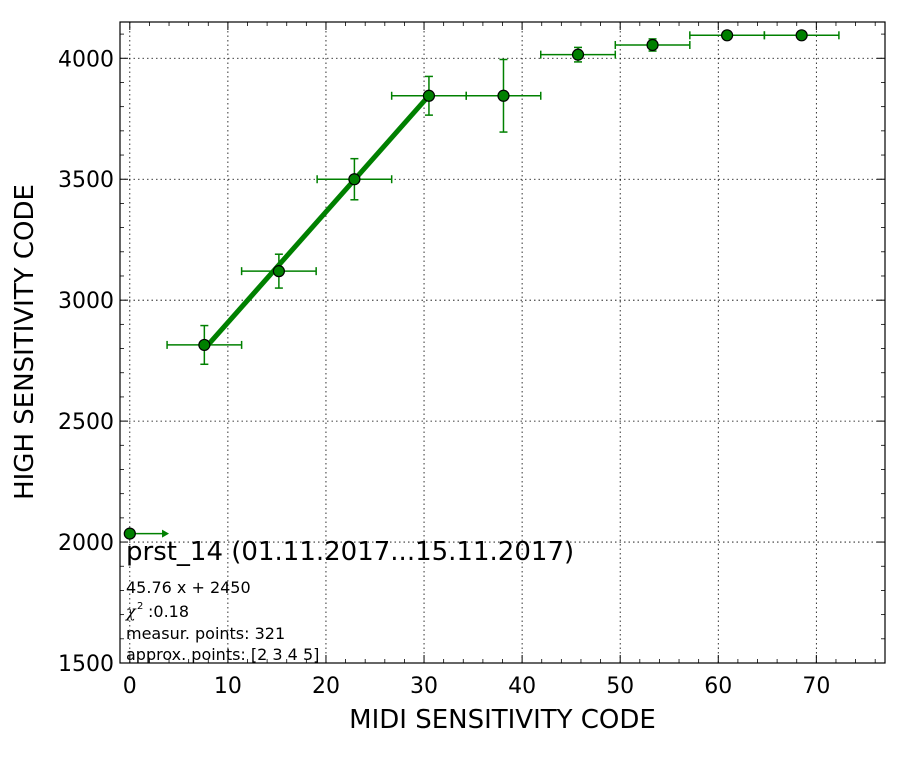  What do you see at coordinates (86, 301) in the screenshot?
I see `y-tick-label: 3000` at bounding box center [86, 301].